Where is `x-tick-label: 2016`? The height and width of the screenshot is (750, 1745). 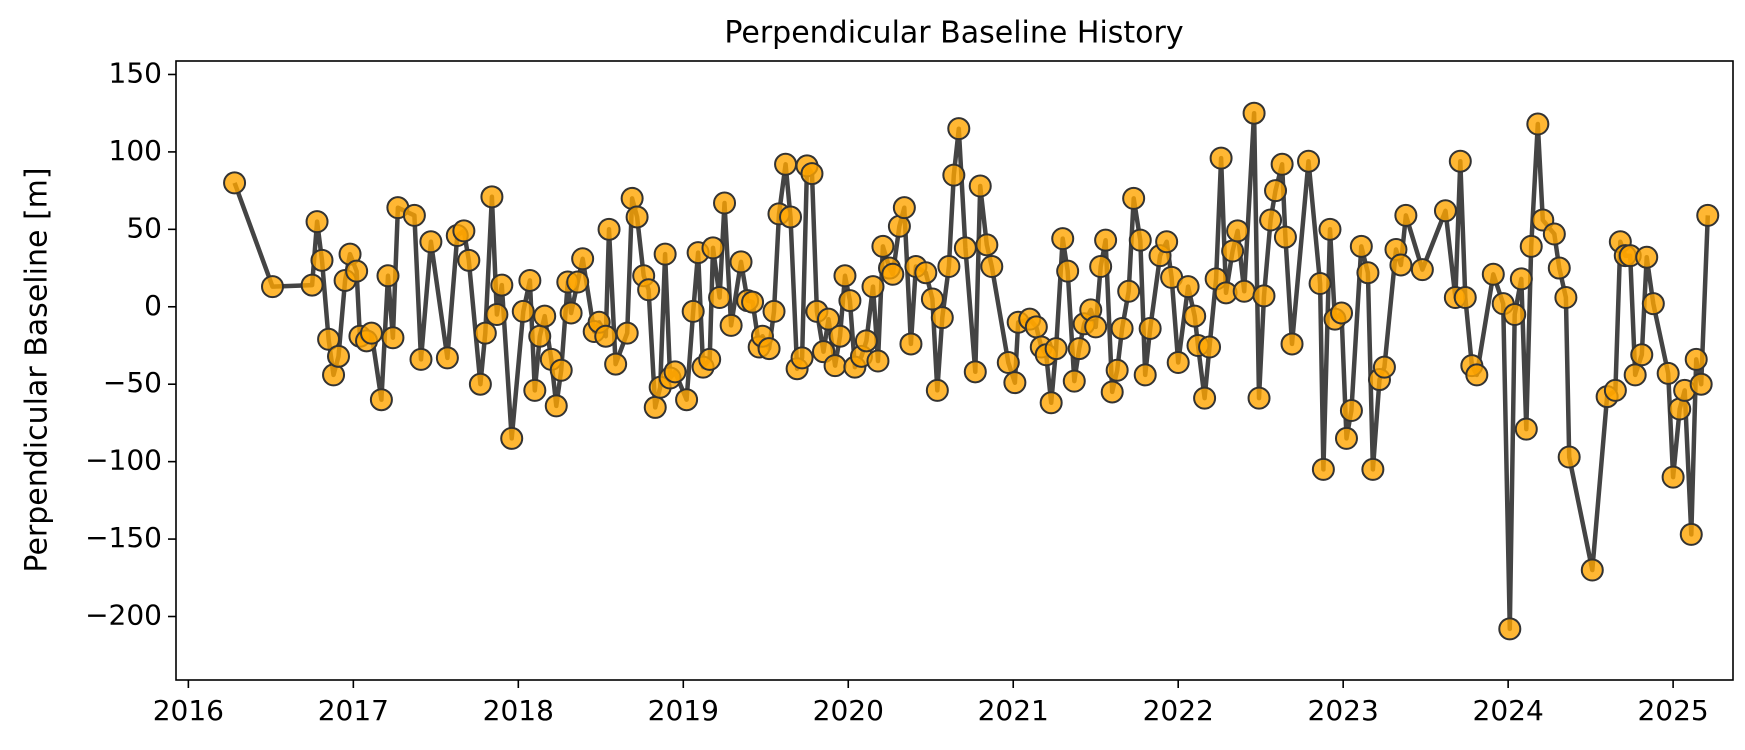 x-tick-label: 2016 is located at coordinates (188, 710).